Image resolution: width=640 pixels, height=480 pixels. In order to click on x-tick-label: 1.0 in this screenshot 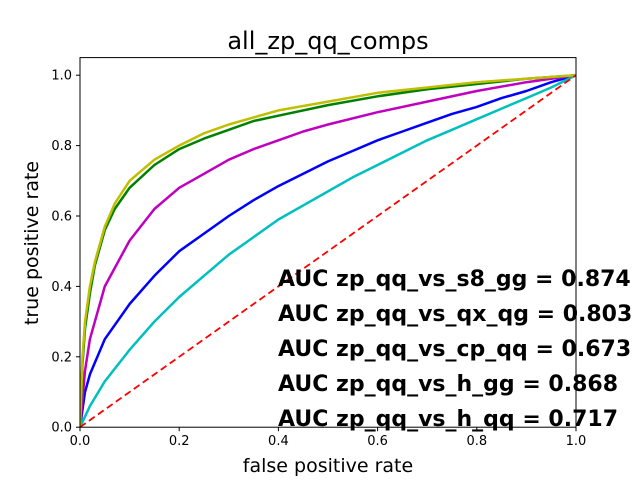, I will do `click(576, 441)`.